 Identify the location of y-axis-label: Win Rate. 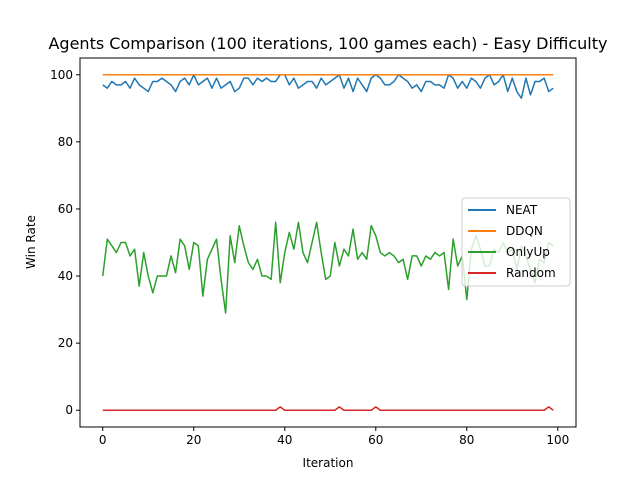
(31, 242).